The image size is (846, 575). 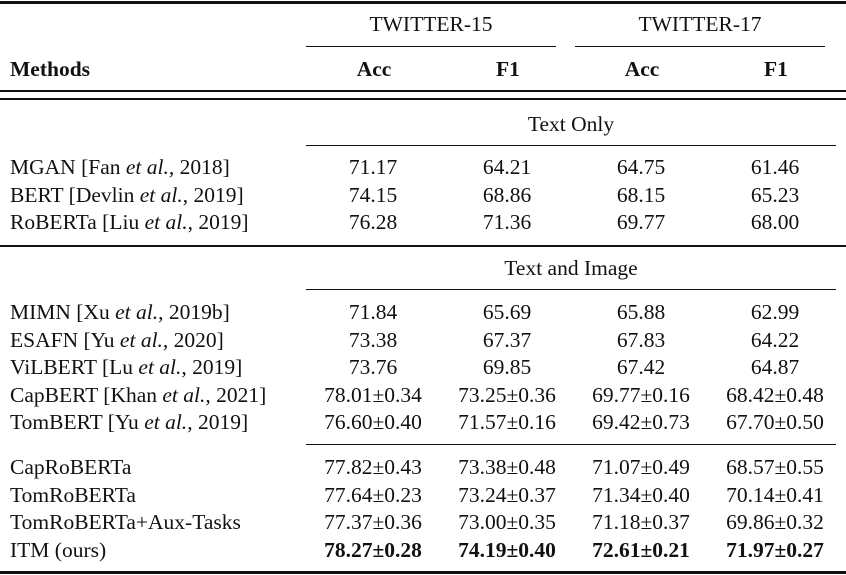 What do you see at coordinates (507, 367) in the screenshot?
I see `value-cell: 69.85` at bounding box center [507, 367].